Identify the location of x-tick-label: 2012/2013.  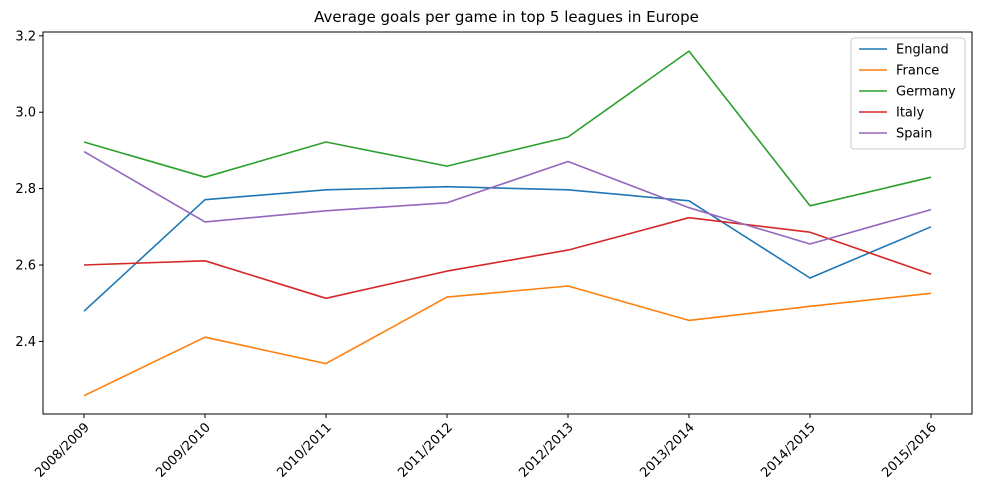
(546, 450).